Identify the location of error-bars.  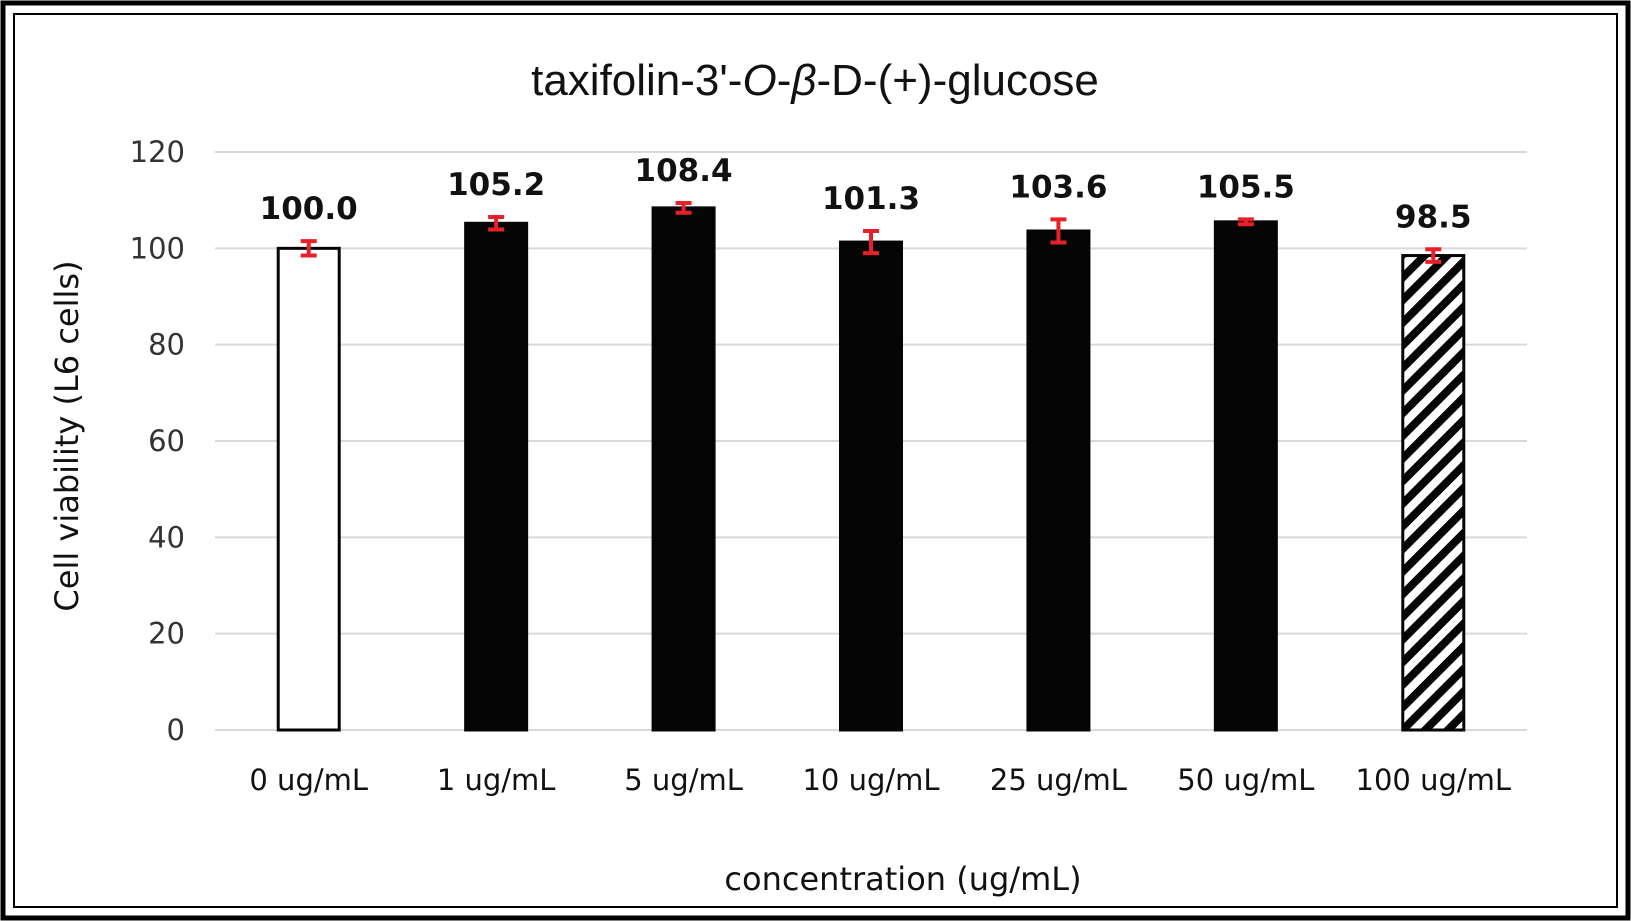
(871, 232).